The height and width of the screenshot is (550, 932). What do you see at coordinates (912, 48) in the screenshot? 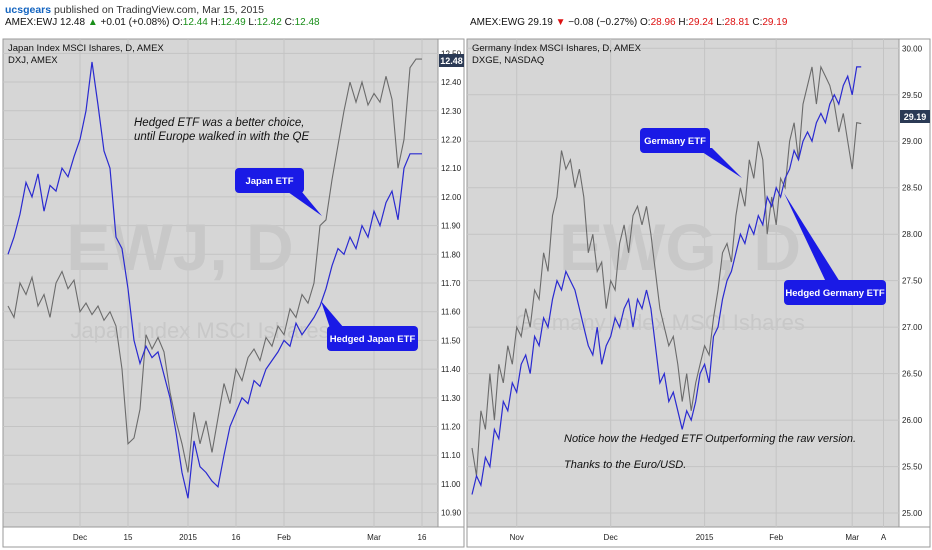
I see `y-tick-label: 30.00` at bounding box center [912, 48].